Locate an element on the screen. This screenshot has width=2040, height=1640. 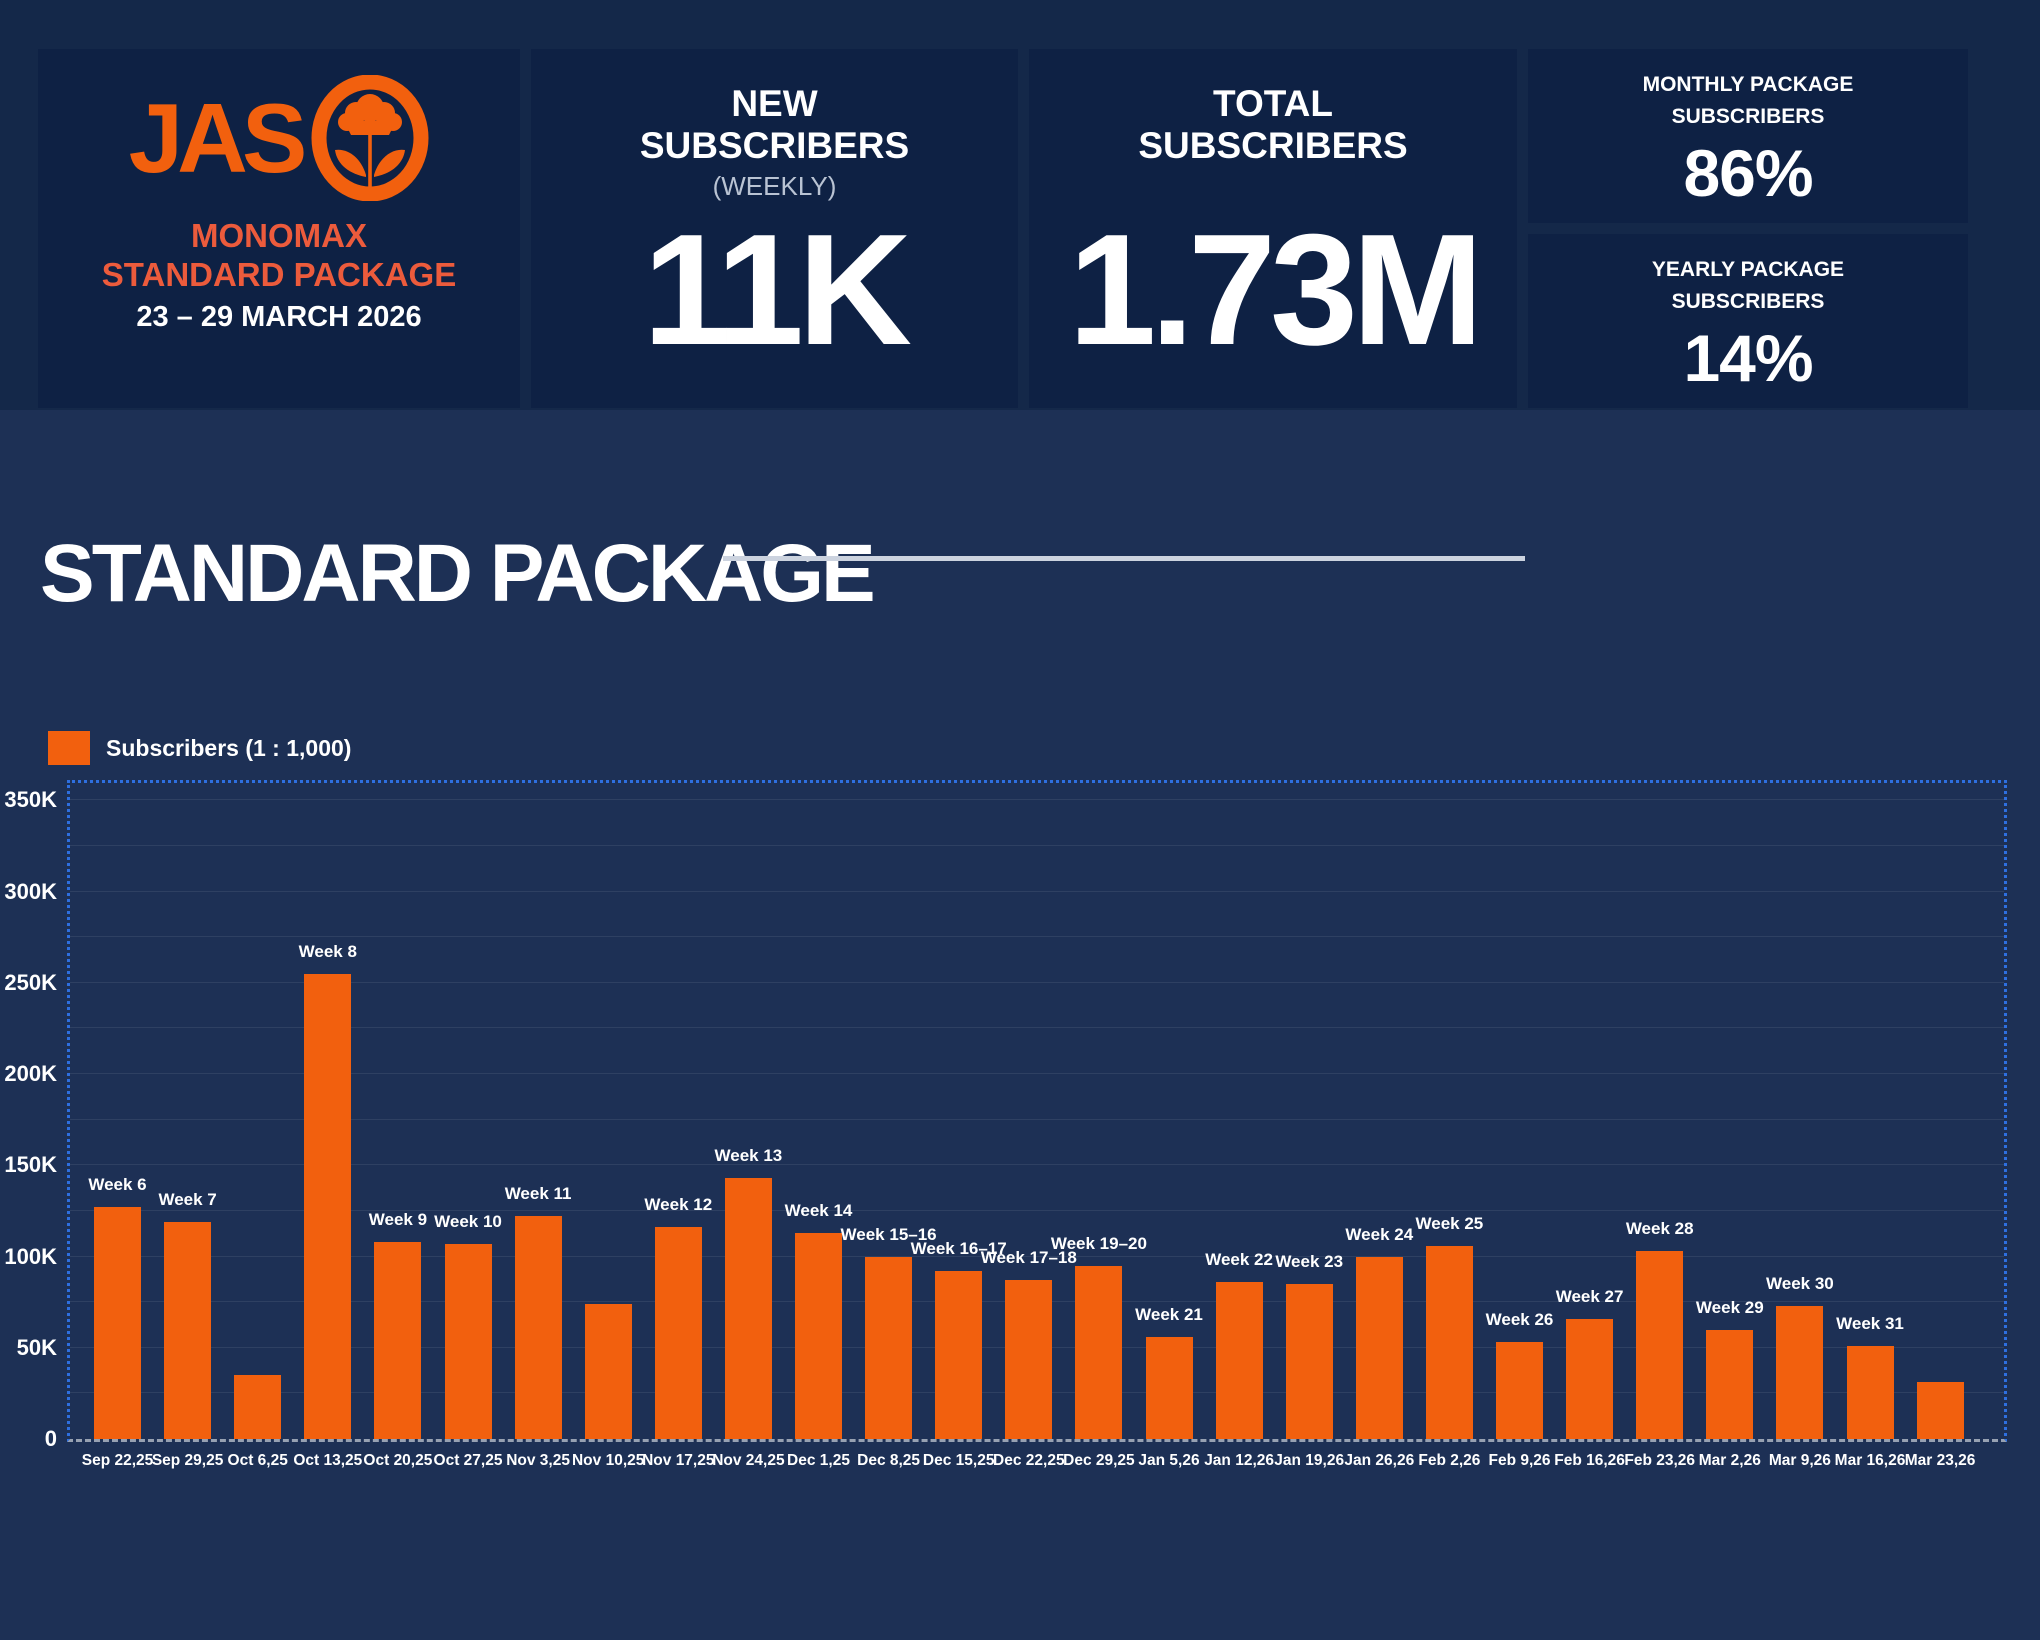
x-tick-label: Nov 17,25 is located at coordinates (678, 1460).